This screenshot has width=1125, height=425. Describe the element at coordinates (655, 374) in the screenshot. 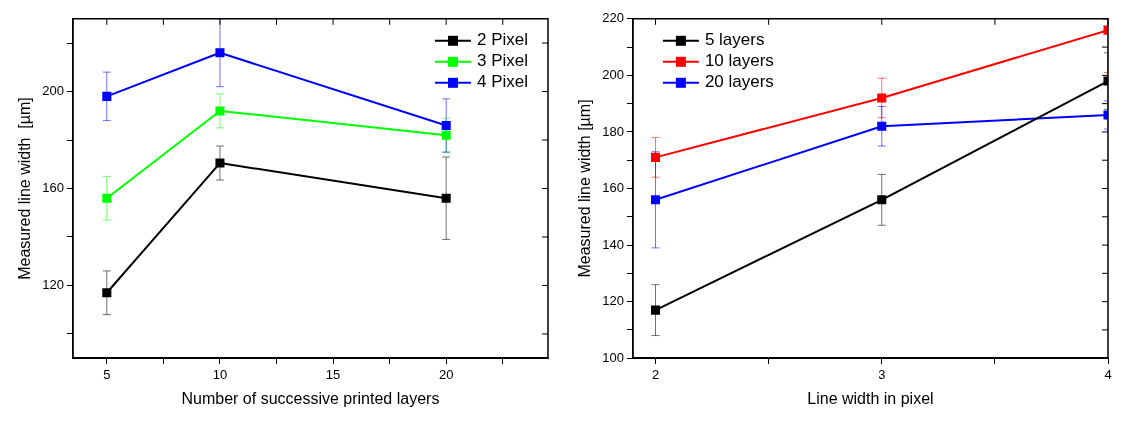

I see `x-tick-label: 2` at that location.